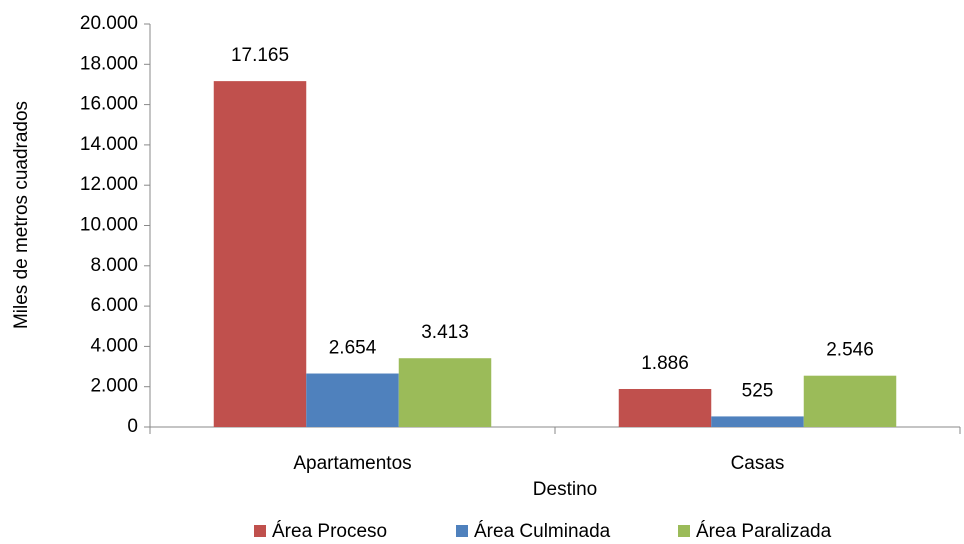 This screenshot has height=544, width=964. I want to click on y-tick-label: 18.000, so click(109, 63).